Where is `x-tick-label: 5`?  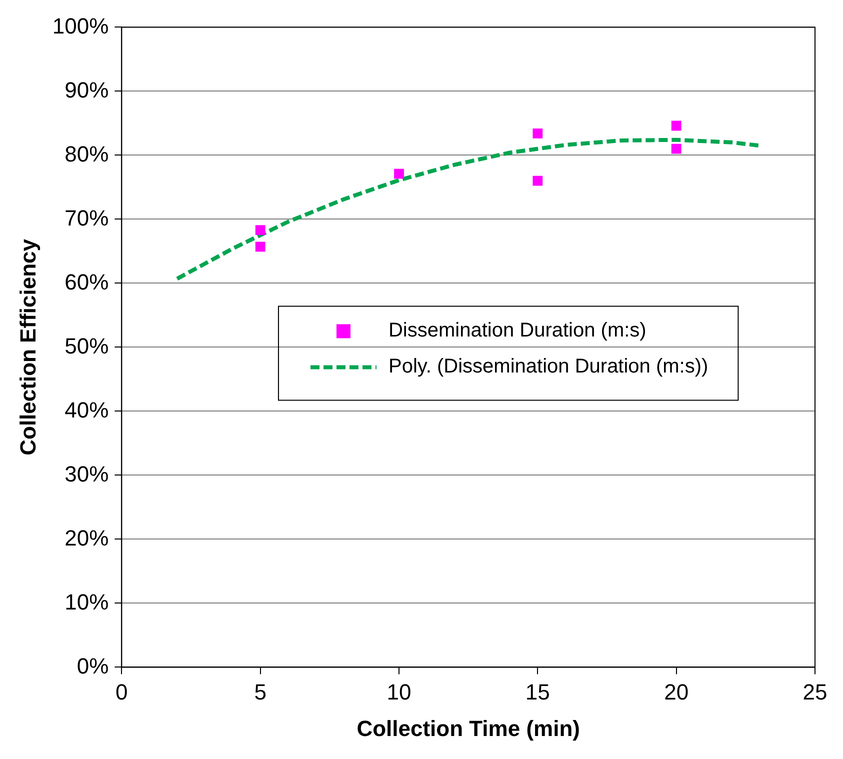 x-tick-label: 5 is located at coordinates (260, 691).